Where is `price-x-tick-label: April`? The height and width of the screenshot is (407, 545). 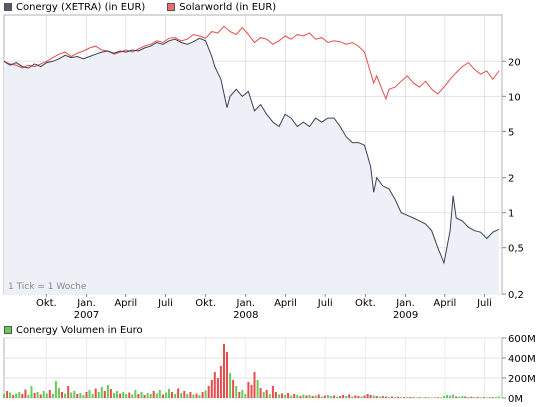
price-x-tick-label: April is located at coordinates (285, 303).